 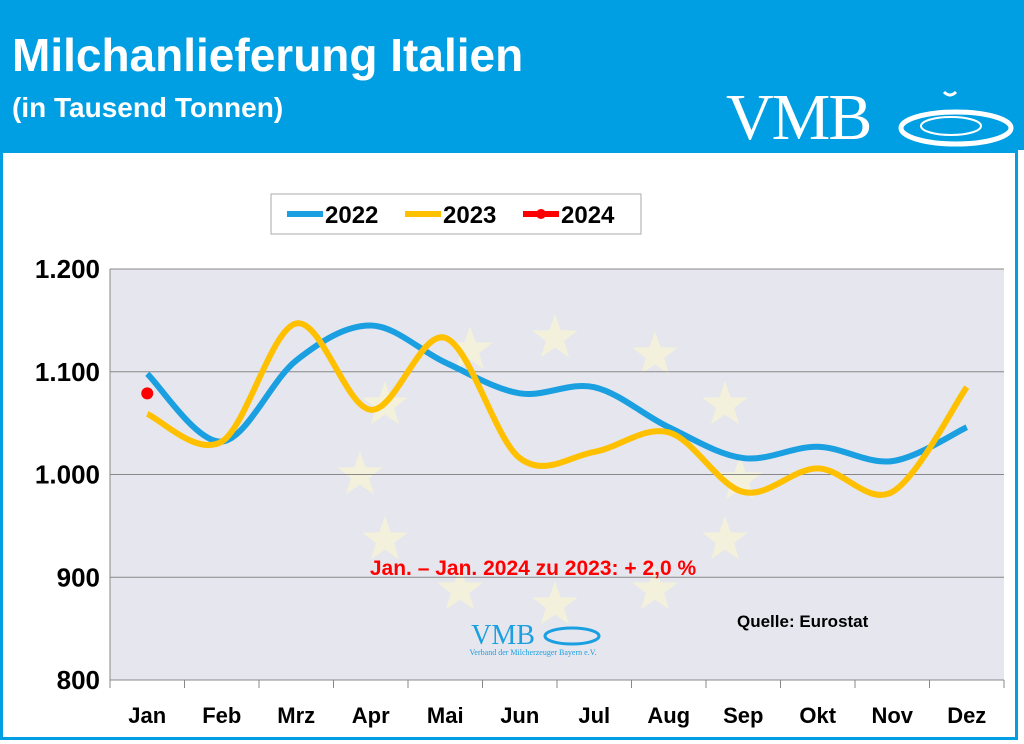 I want to click on x-tick-label: Mrz, so click(x=296, y=715).